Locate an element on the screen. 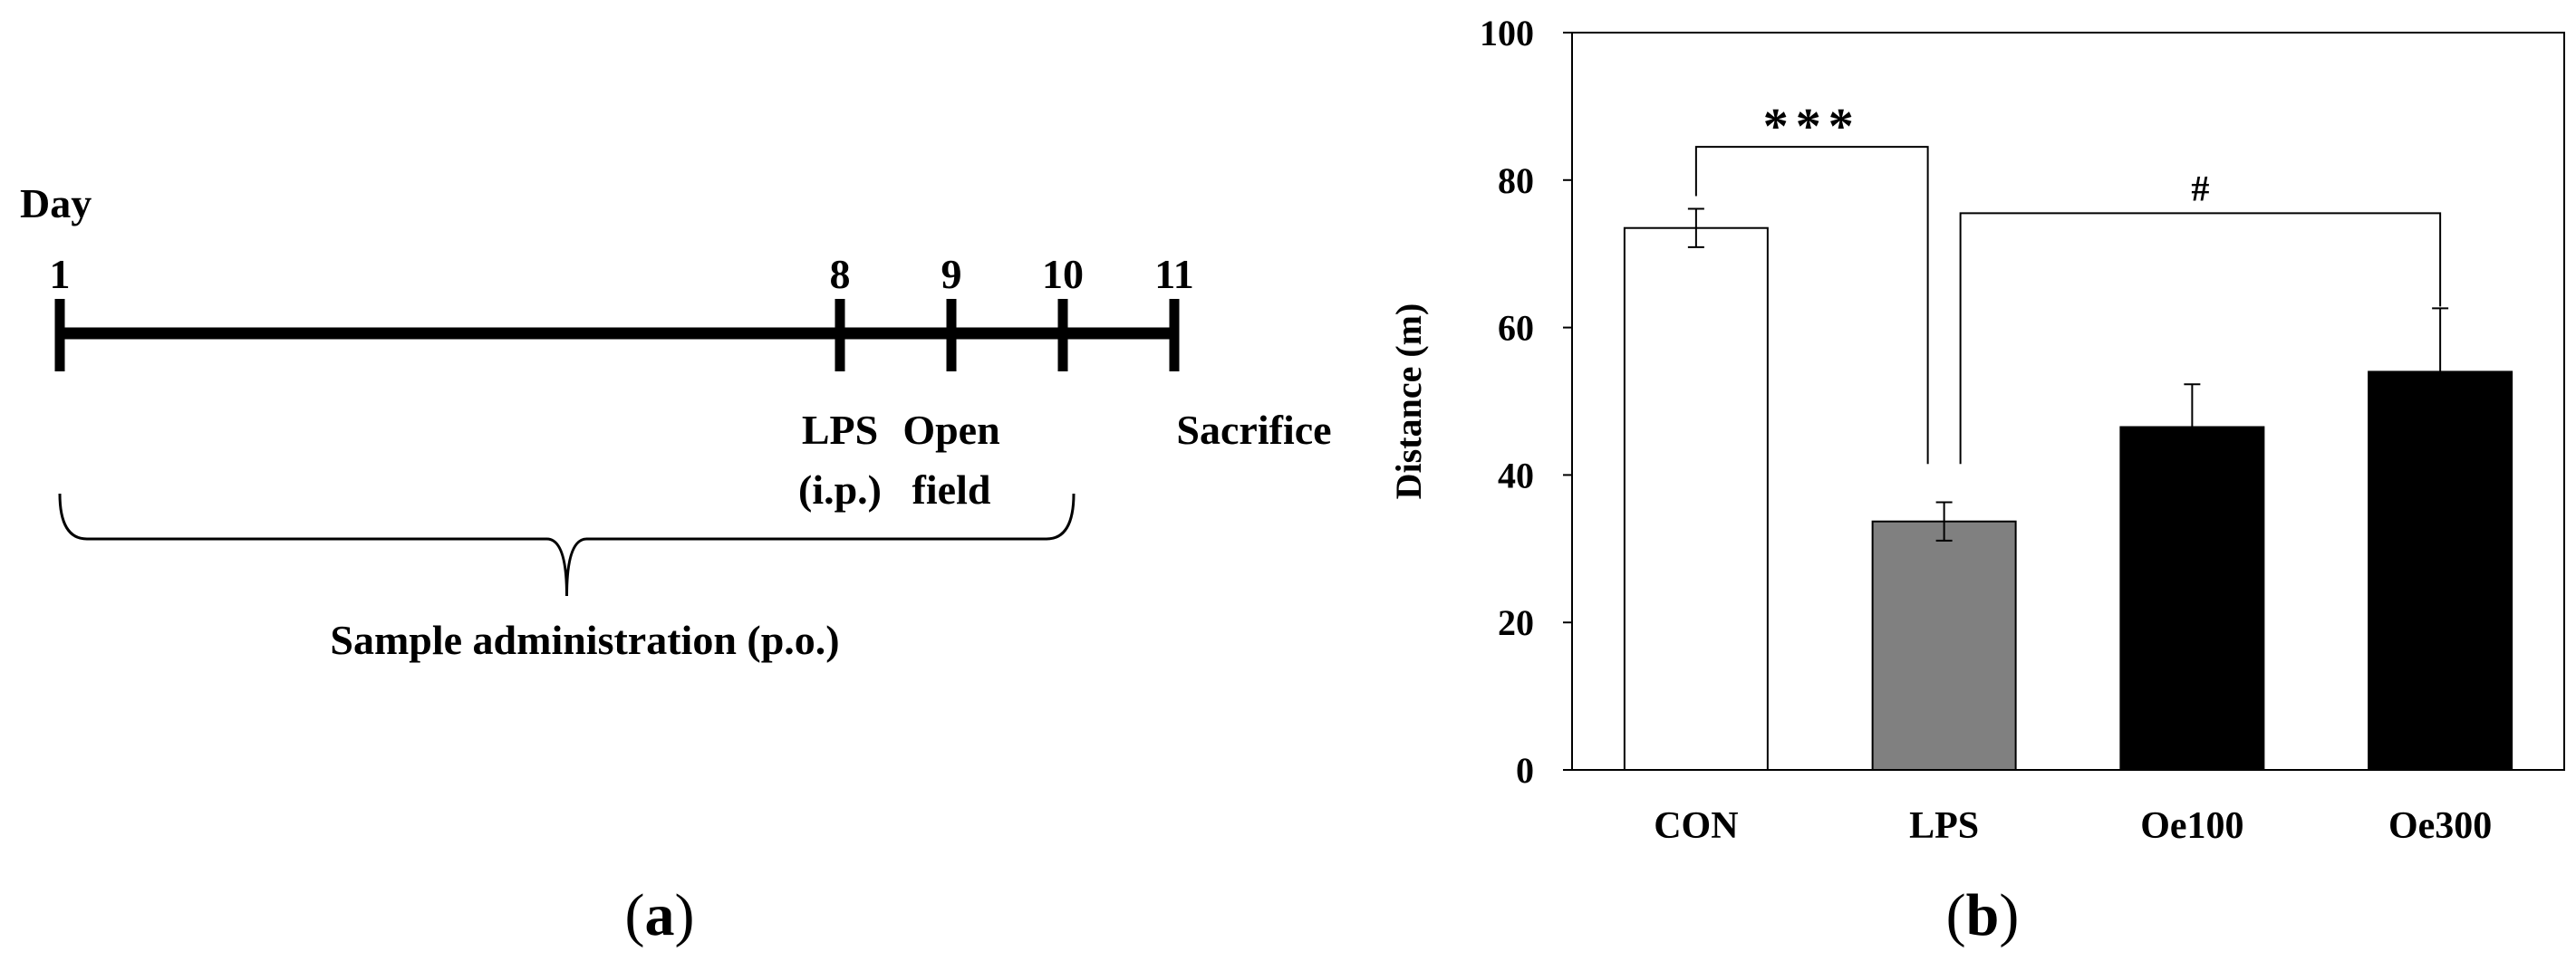 The image size is (2576, 971). error-bar-lps is located at coordinates (1944, 521).